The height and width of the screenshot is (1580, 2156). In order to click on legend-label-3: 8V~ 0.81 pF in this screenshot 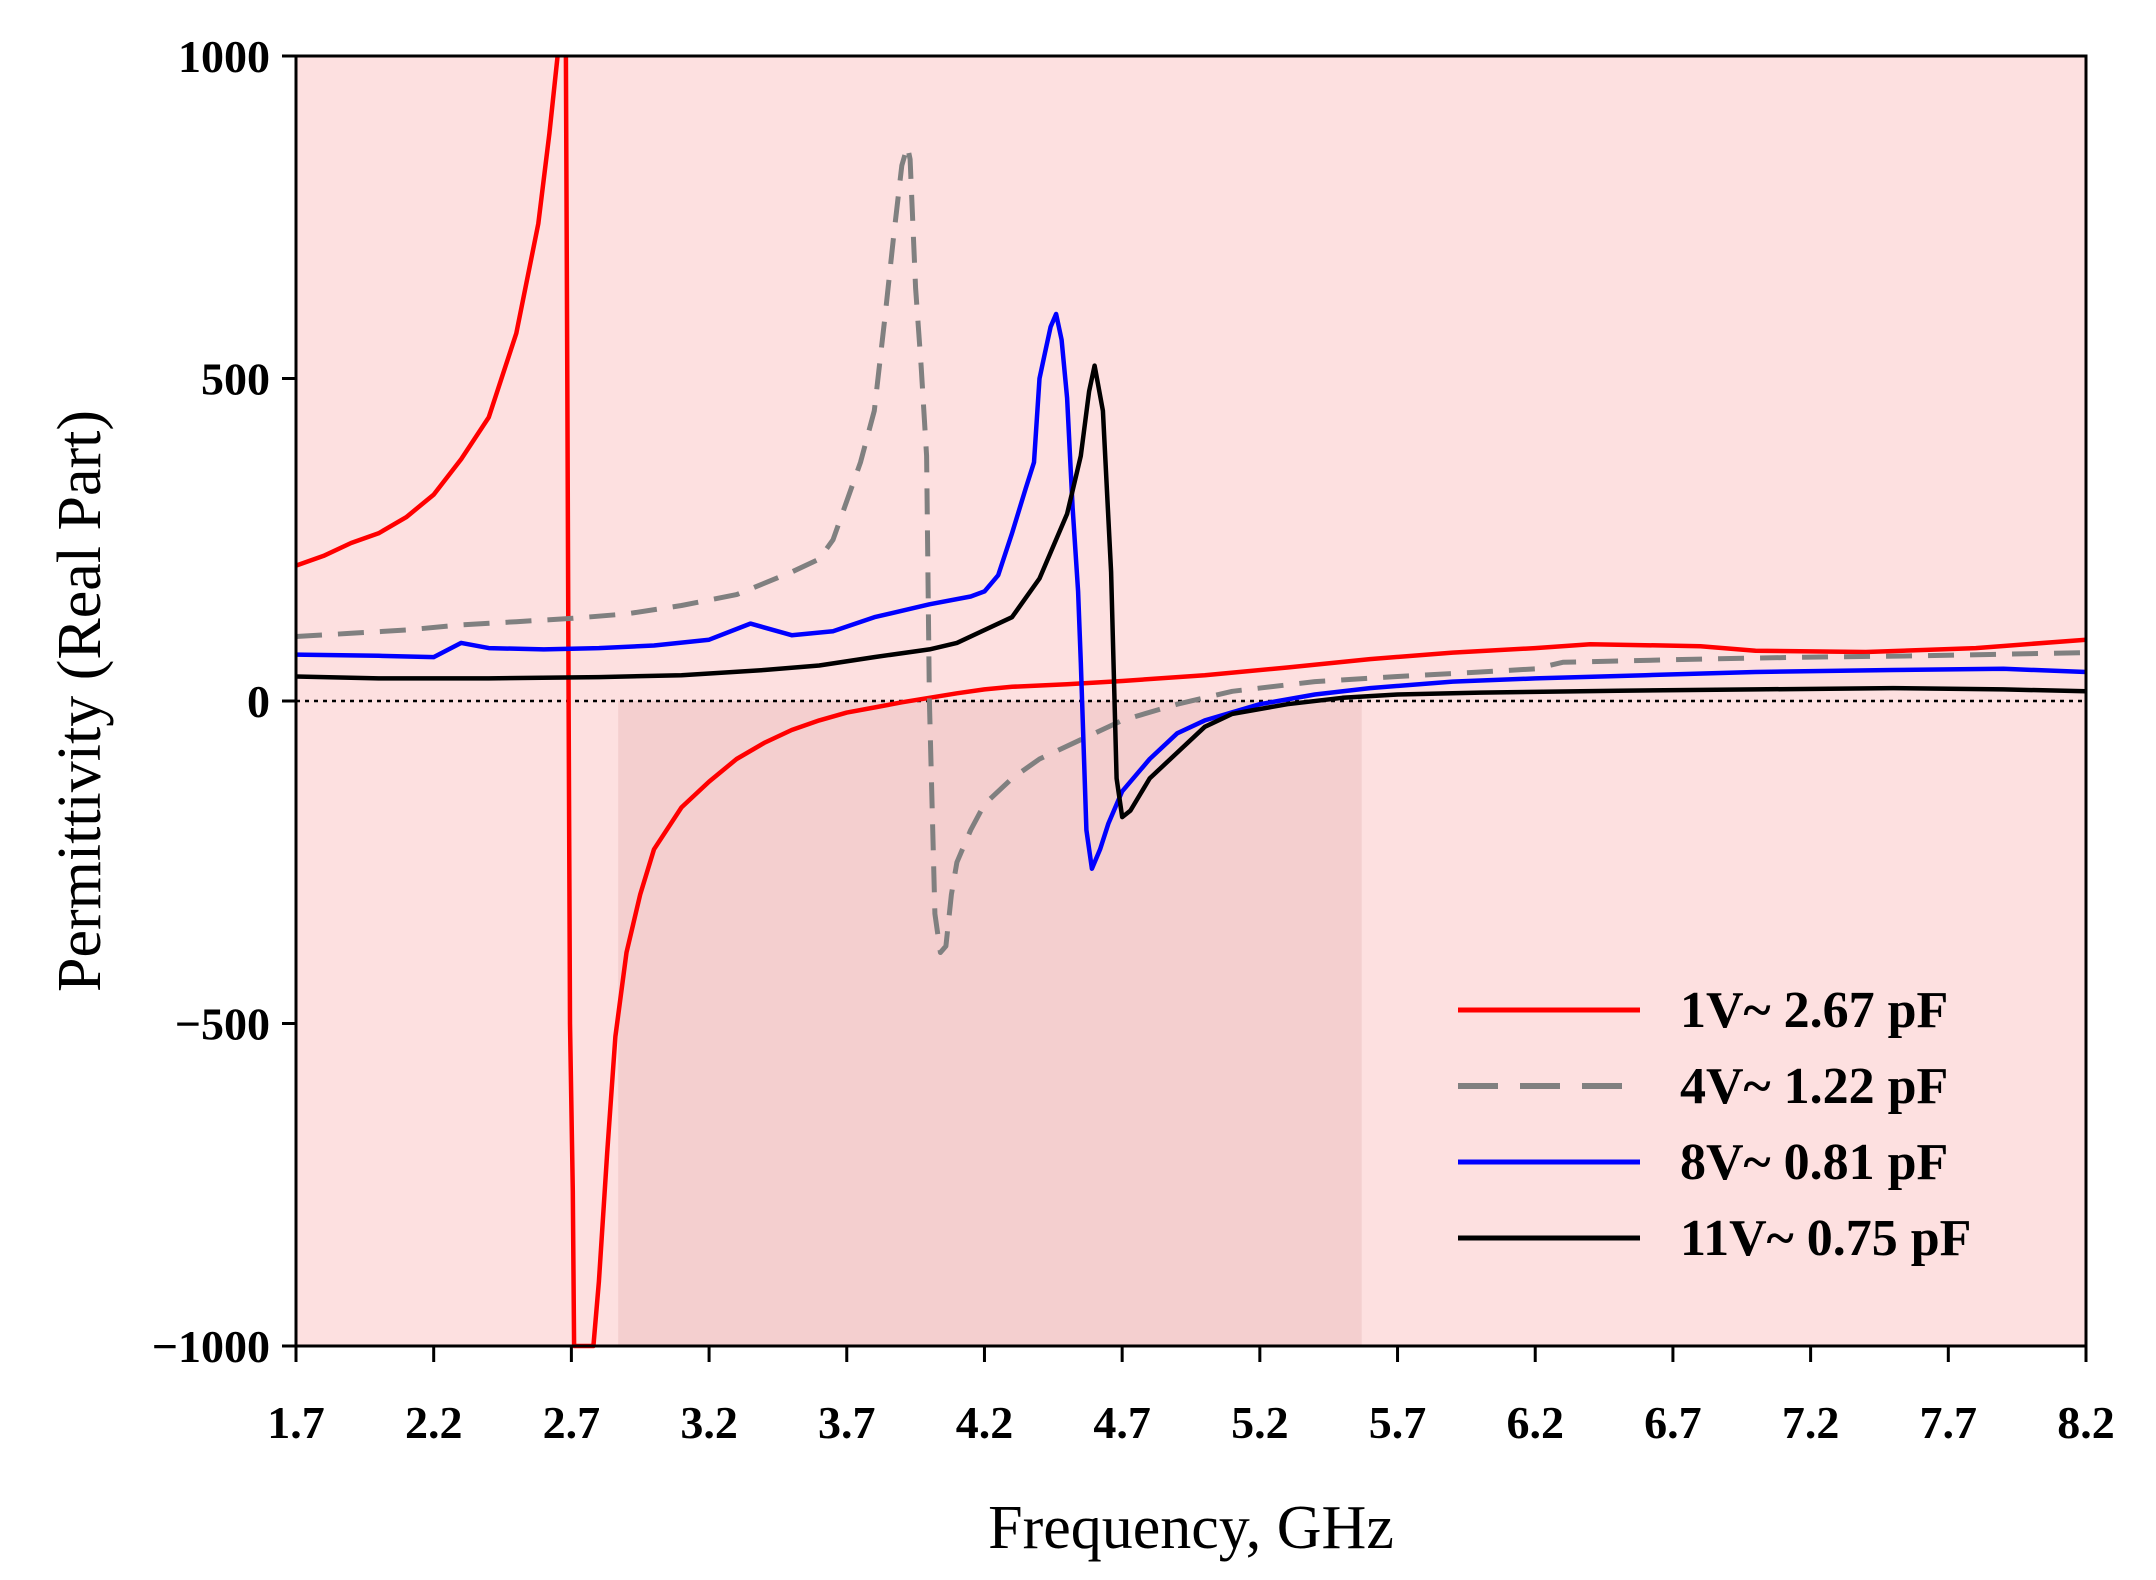, I will do `click(1814, 1162)`.